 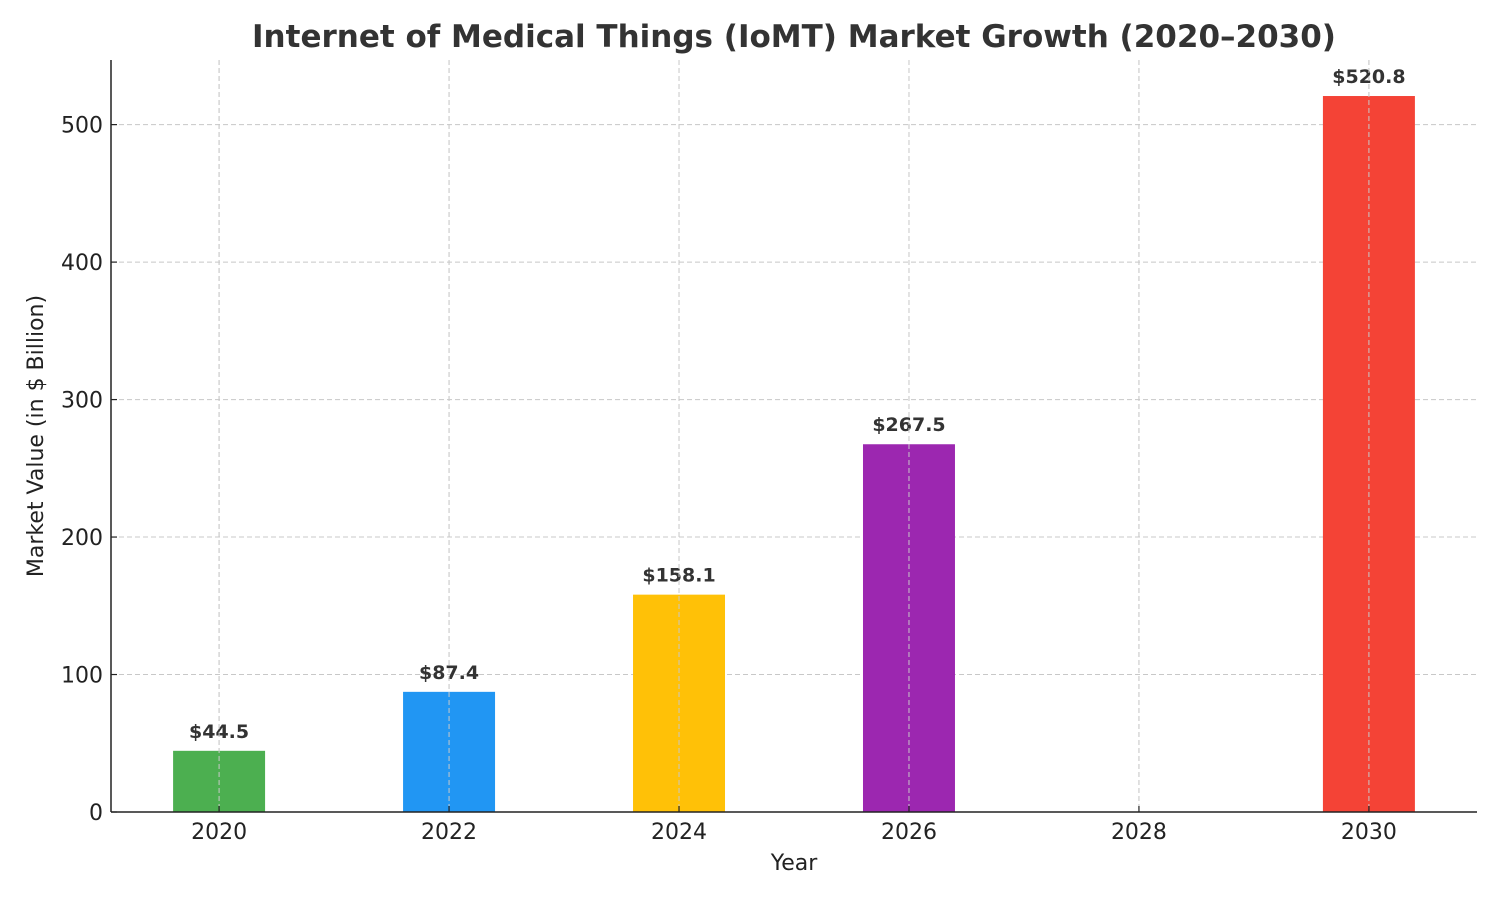 I want to click on x-tick-label: 2028, so click(x=1139, y=832).